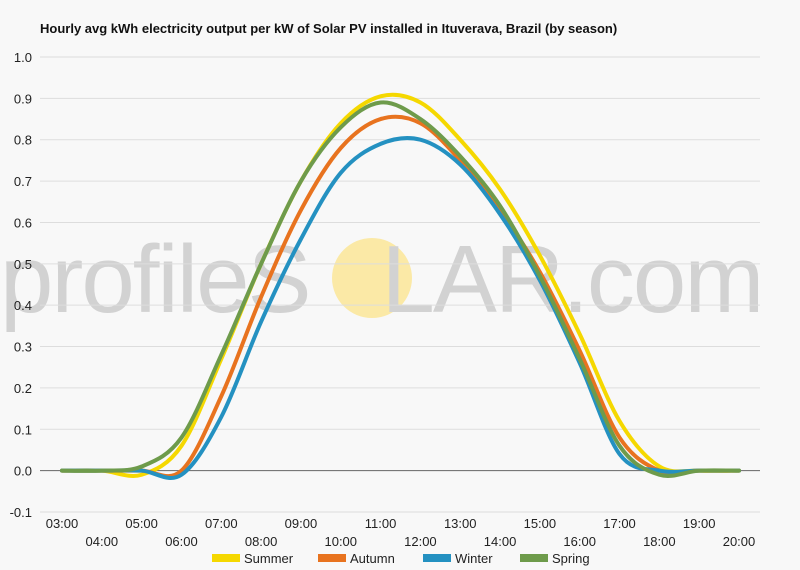  I want to click on y-tick-label: 0.5, so click(23, 264).